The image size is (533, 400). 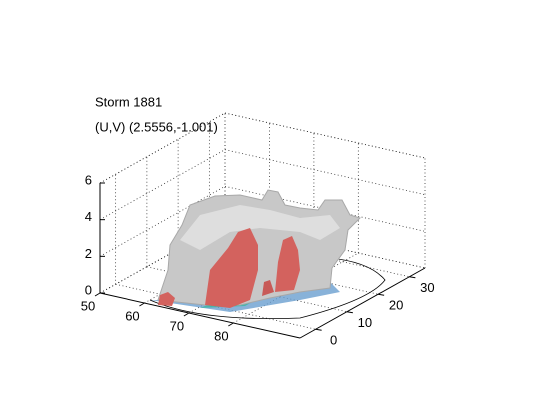 I want to click on y-tick-label: 10, so click(x=365, y=322).